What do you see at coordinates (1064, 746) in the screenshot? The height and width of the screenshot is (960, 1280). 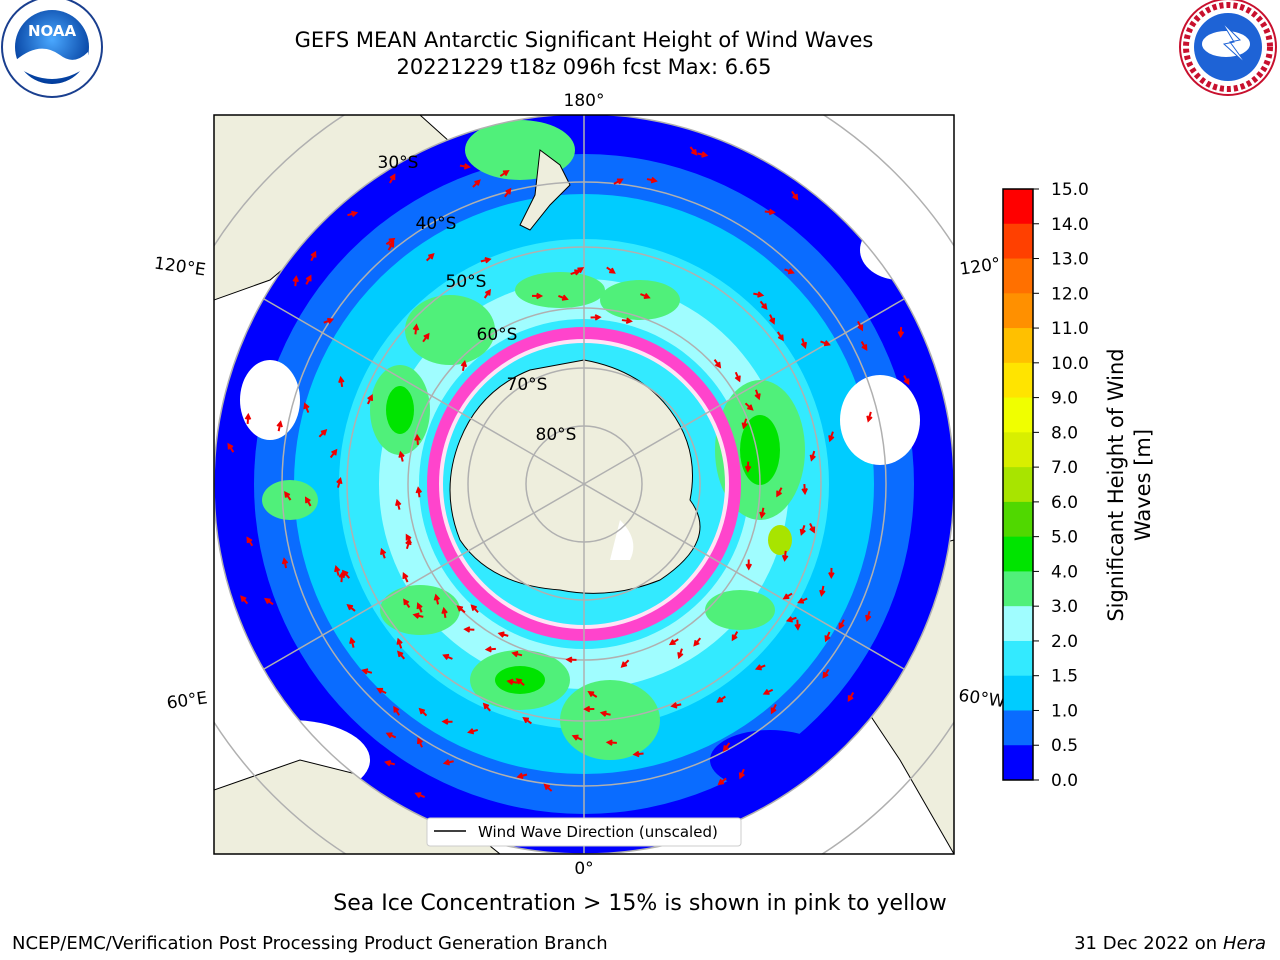 I see `colorbar-tick-label: 0.5` at bounding box center [1064, 746].